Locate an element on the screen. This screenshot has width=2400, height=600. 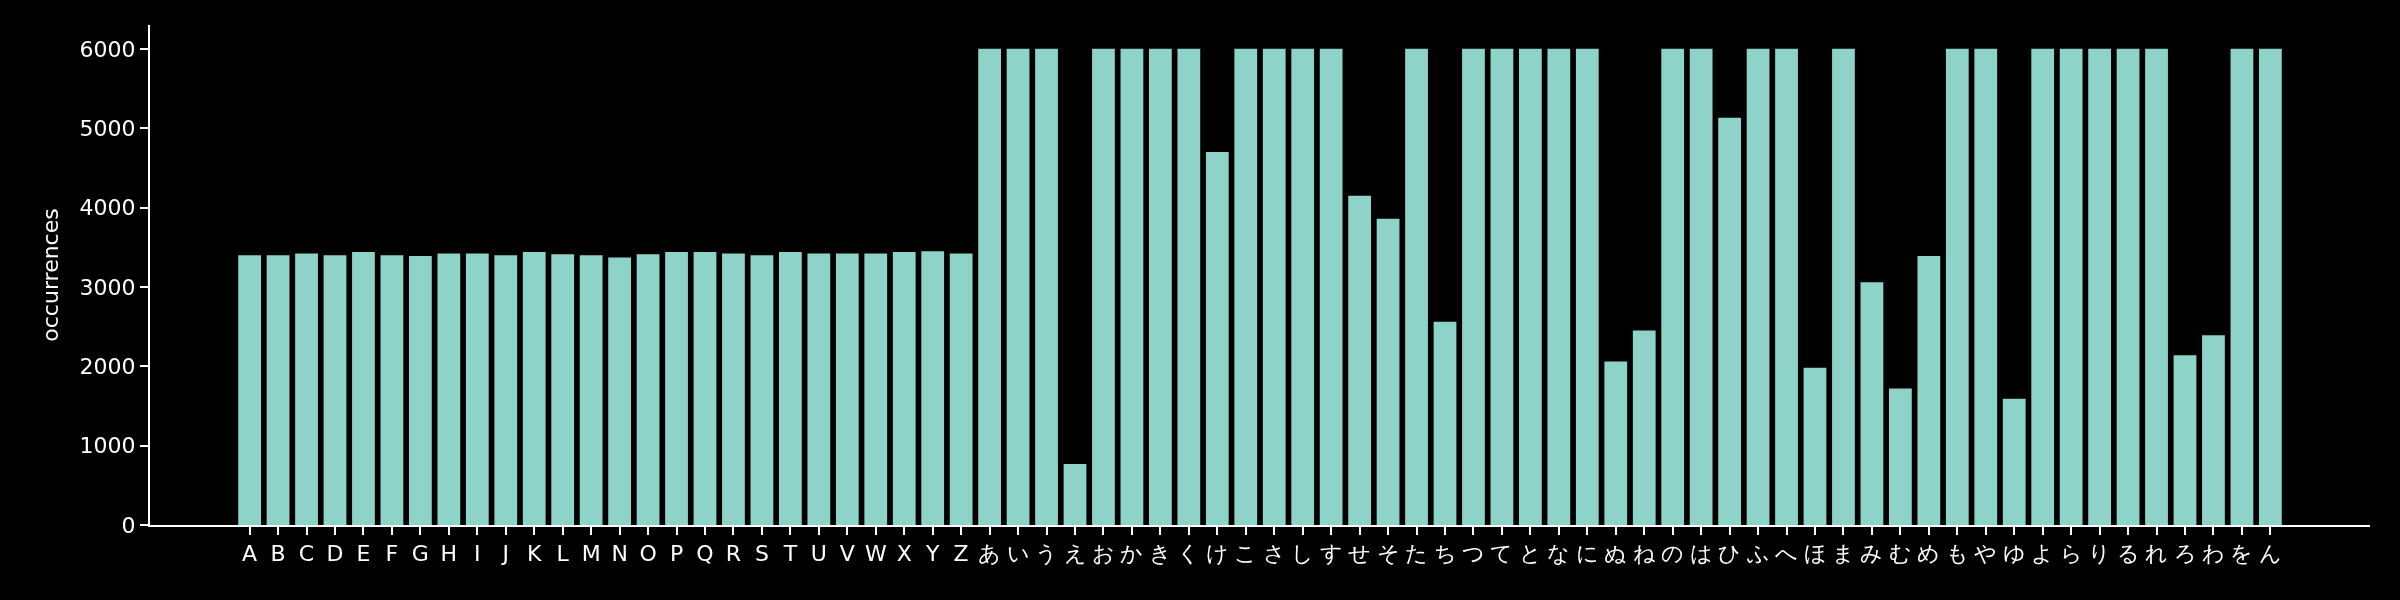
x-tick-label: み is located at coordinates (1872, 554).